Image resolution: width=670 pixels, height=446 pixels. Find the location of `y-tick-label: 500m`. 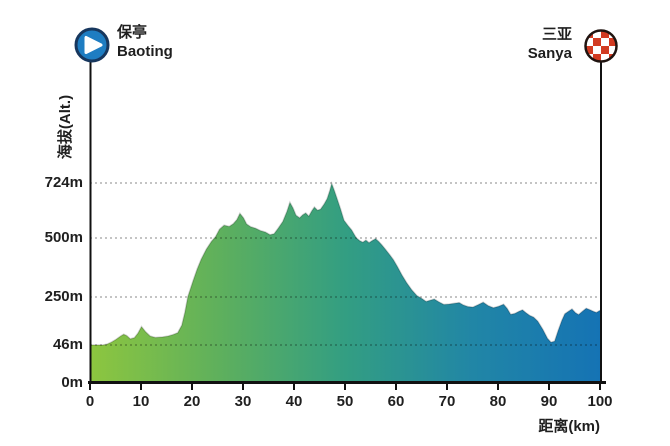

y-tick-label: 500m is located at coordinates (63, 237).